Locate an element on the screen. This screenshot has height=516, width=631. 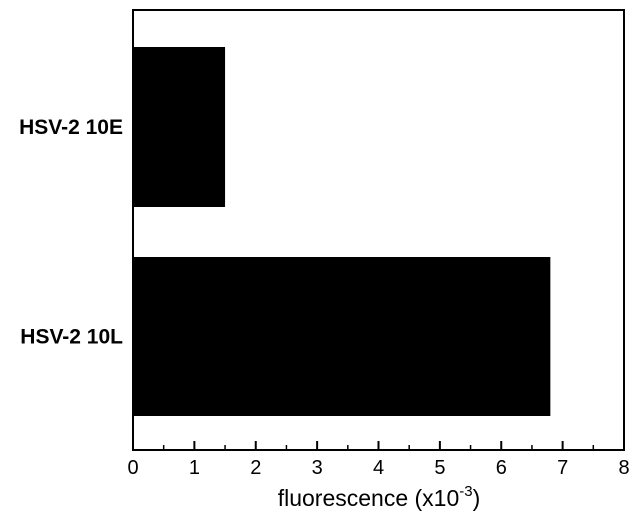
x-tick-label-6: 6 is located at coordinates (501, 468).